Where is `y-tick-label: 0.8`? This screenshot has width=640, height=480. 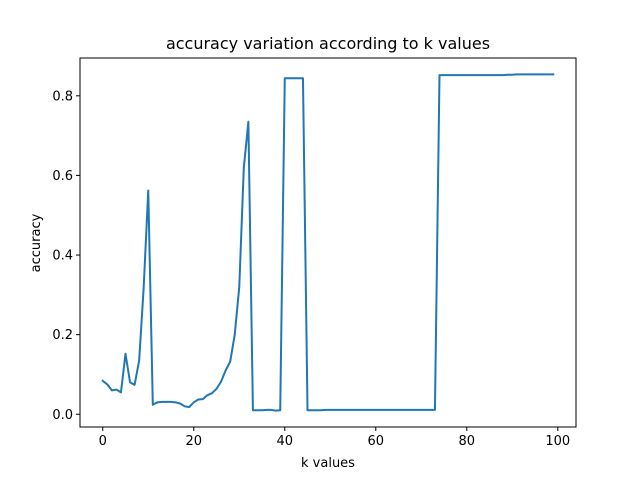
y-tick-label: 0.8 is located at coordinates (62, 96).